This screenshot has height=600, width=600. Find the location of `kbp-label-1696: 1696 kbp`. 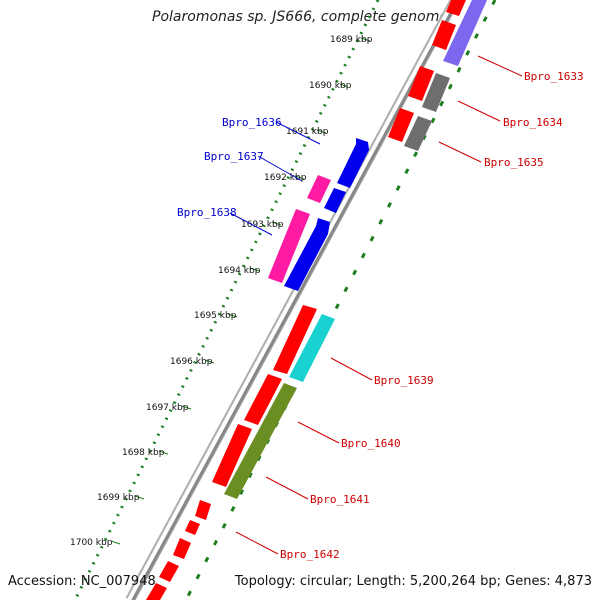

kbp-label-1696: 1696 kbp is located at coordinates (191, 362).